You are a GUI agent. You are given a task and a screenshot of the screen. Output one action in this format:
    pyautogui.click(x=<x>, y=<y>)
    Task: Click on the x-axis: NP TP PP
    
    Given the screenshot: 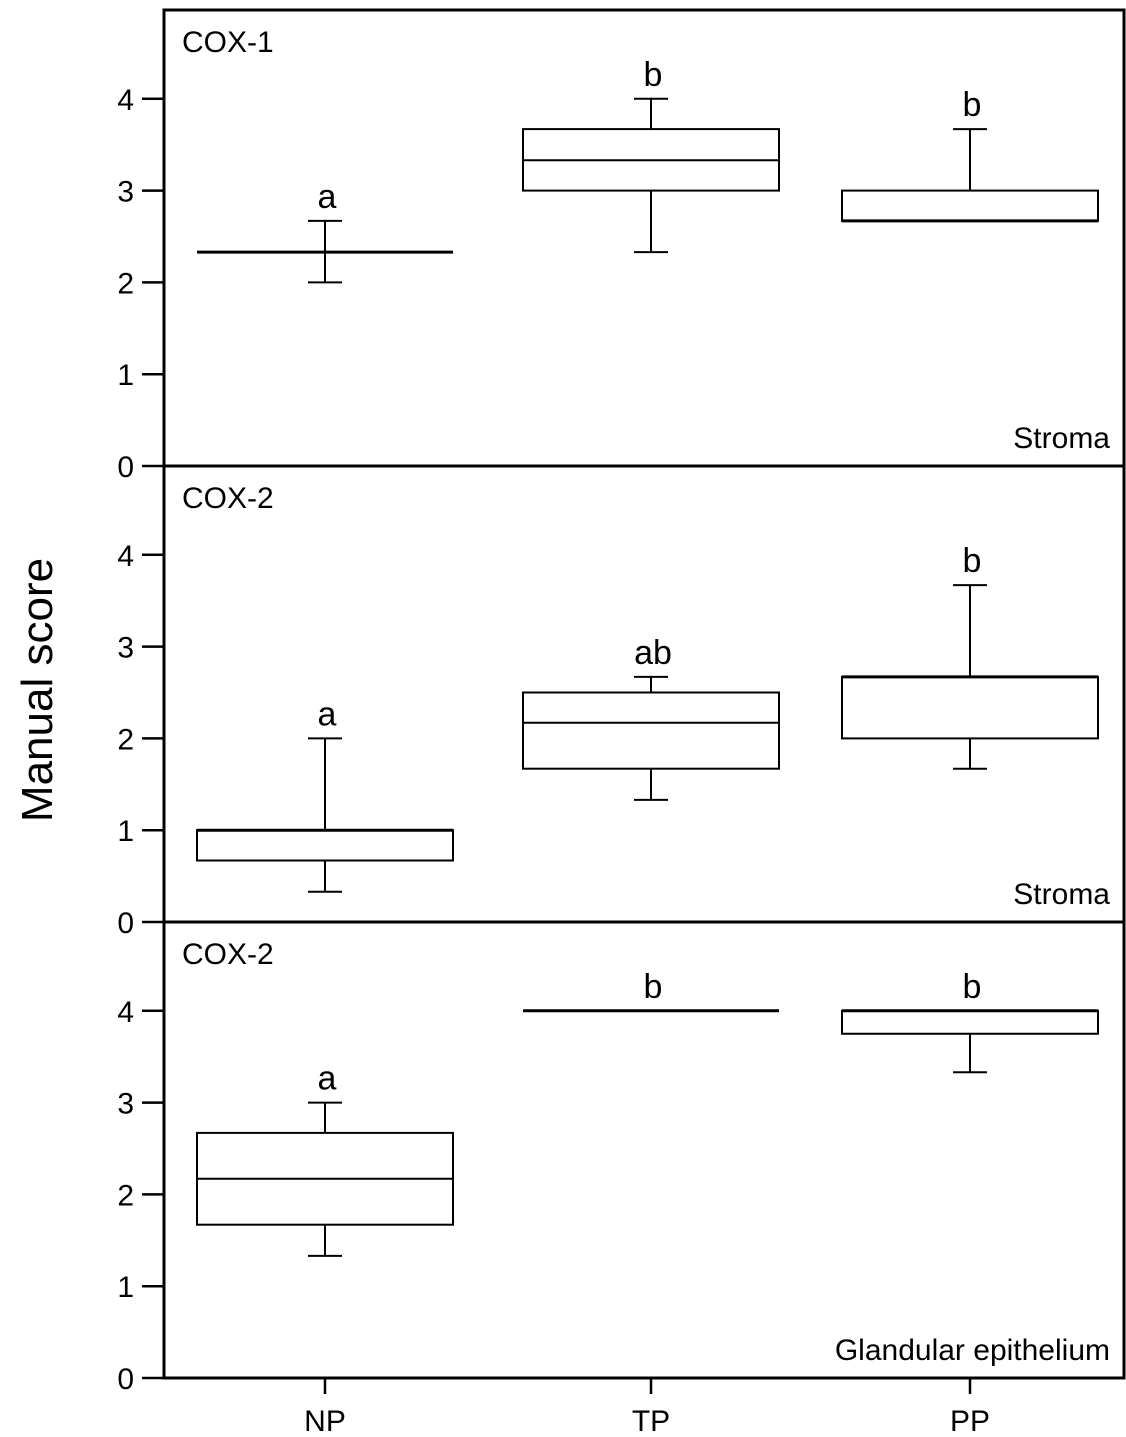 What is the action you would take?
    pyautogui.click(x=647, y=1407)
    